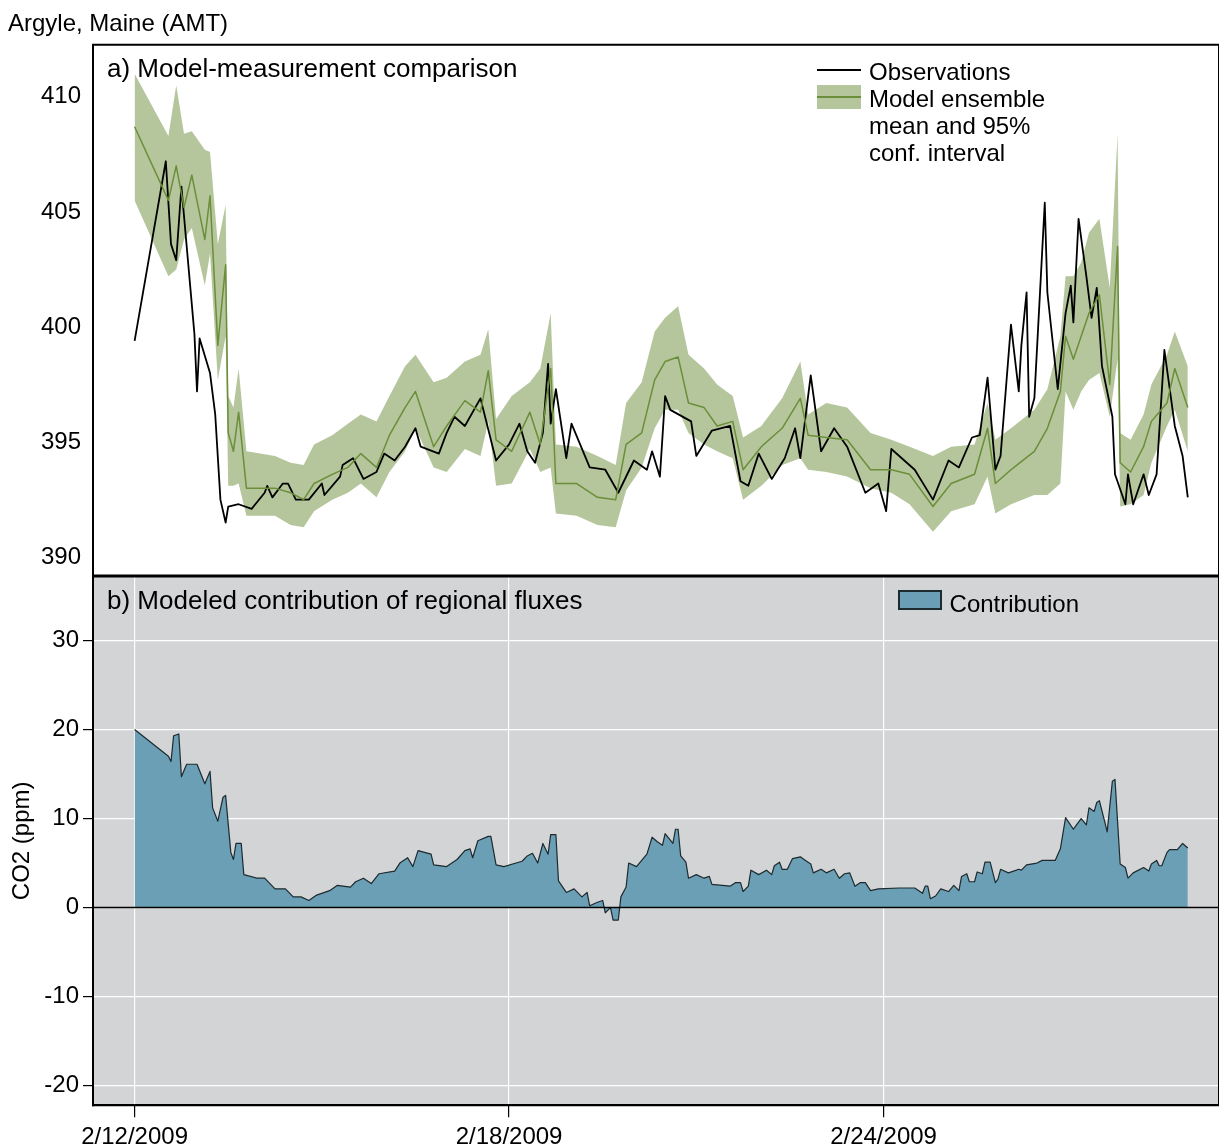 This screenshot has width=1219, height=1148. Describe the element at coordinates (65, 817) in the screenshot. I see `y-tick-label: 10` at that location.